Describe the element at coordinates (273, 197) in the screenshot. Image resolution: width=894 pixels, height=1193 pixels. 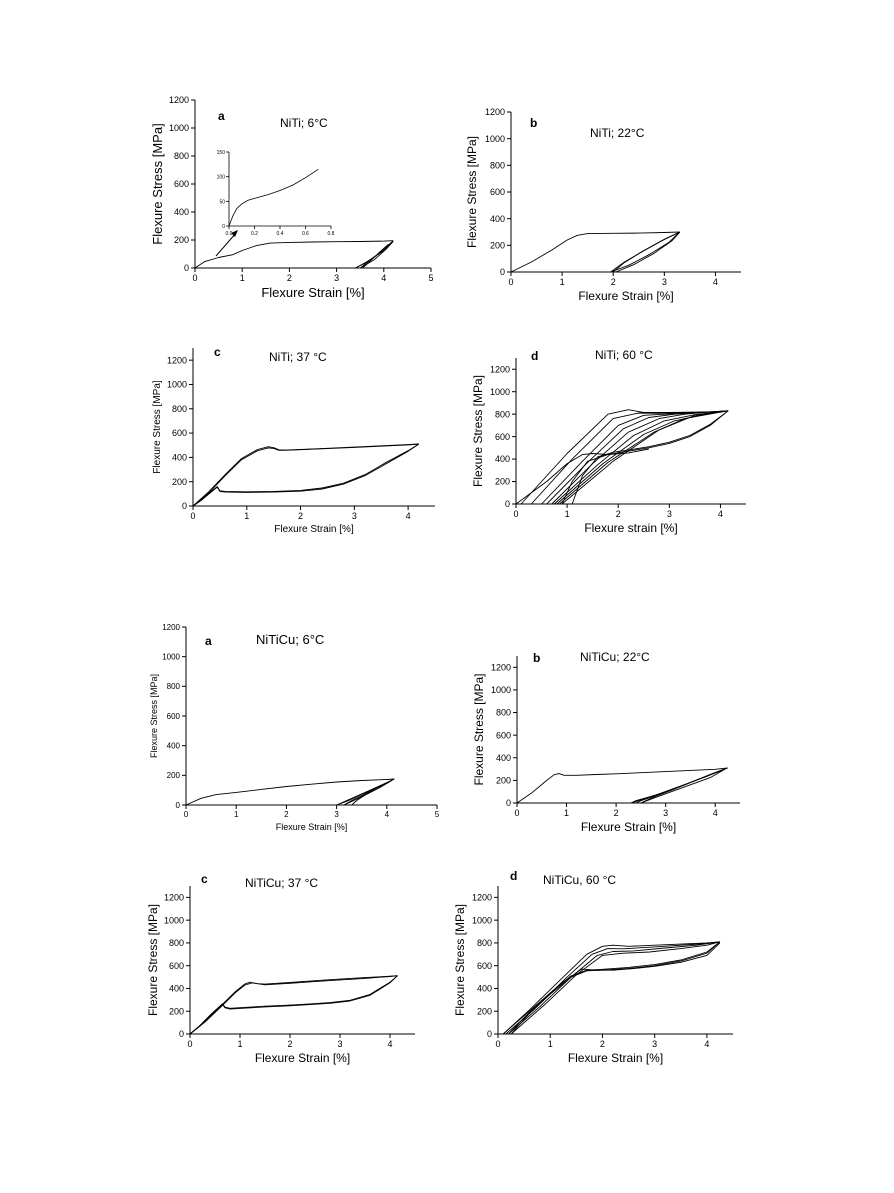
I see `inset-series-line` at that location.